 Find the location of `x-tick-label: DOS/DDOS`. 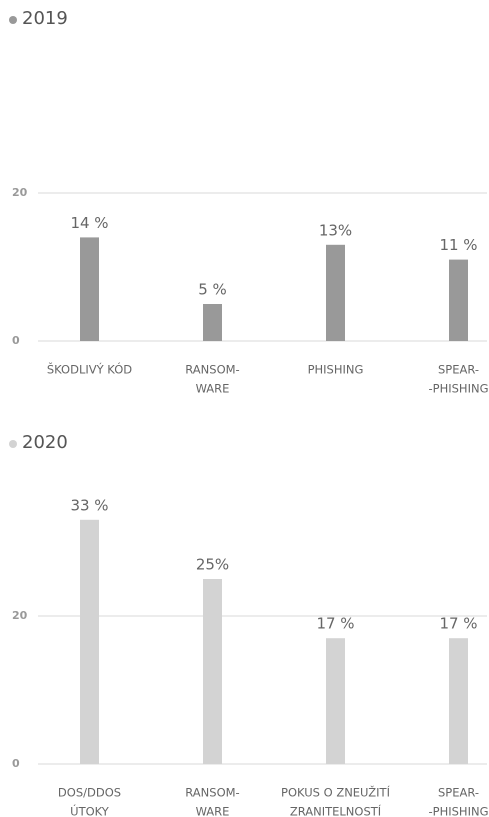

x-tick-label: DOS/DDOS is located at coordinates (89, 793).